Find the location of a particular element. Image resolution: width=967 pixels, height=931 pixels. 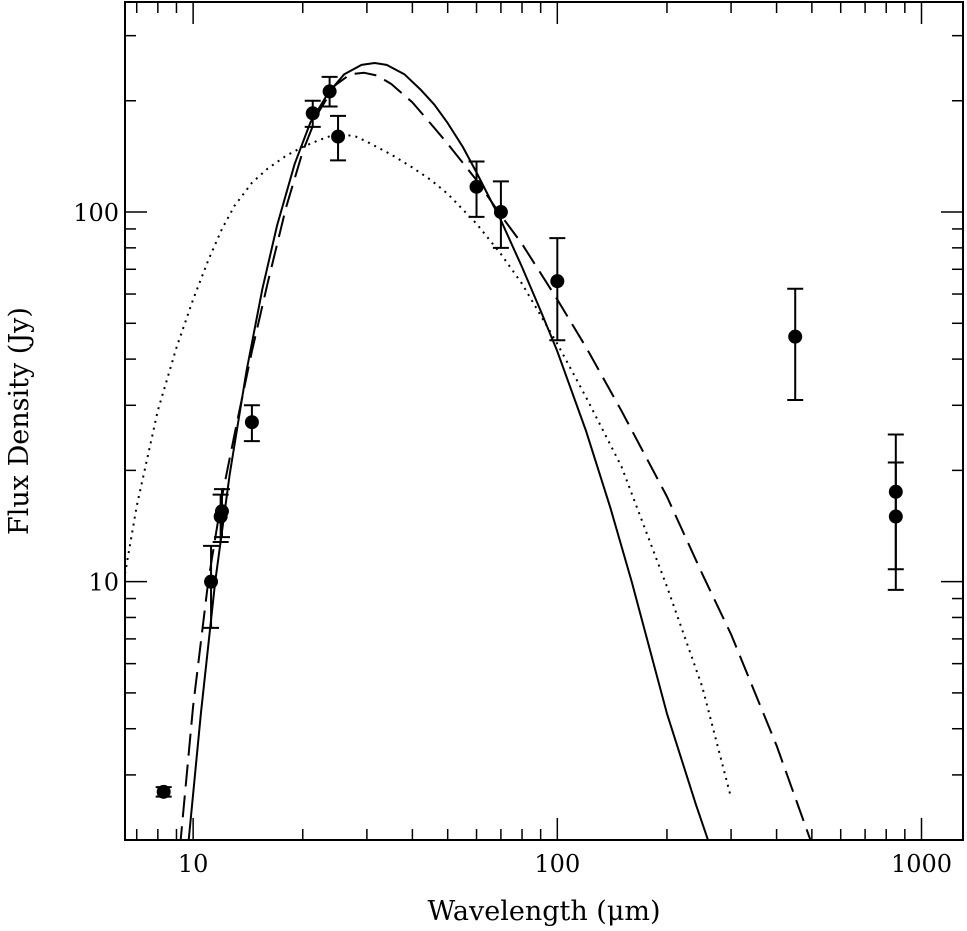

x-tick-label: 100 is located at coordinates (557, 864).